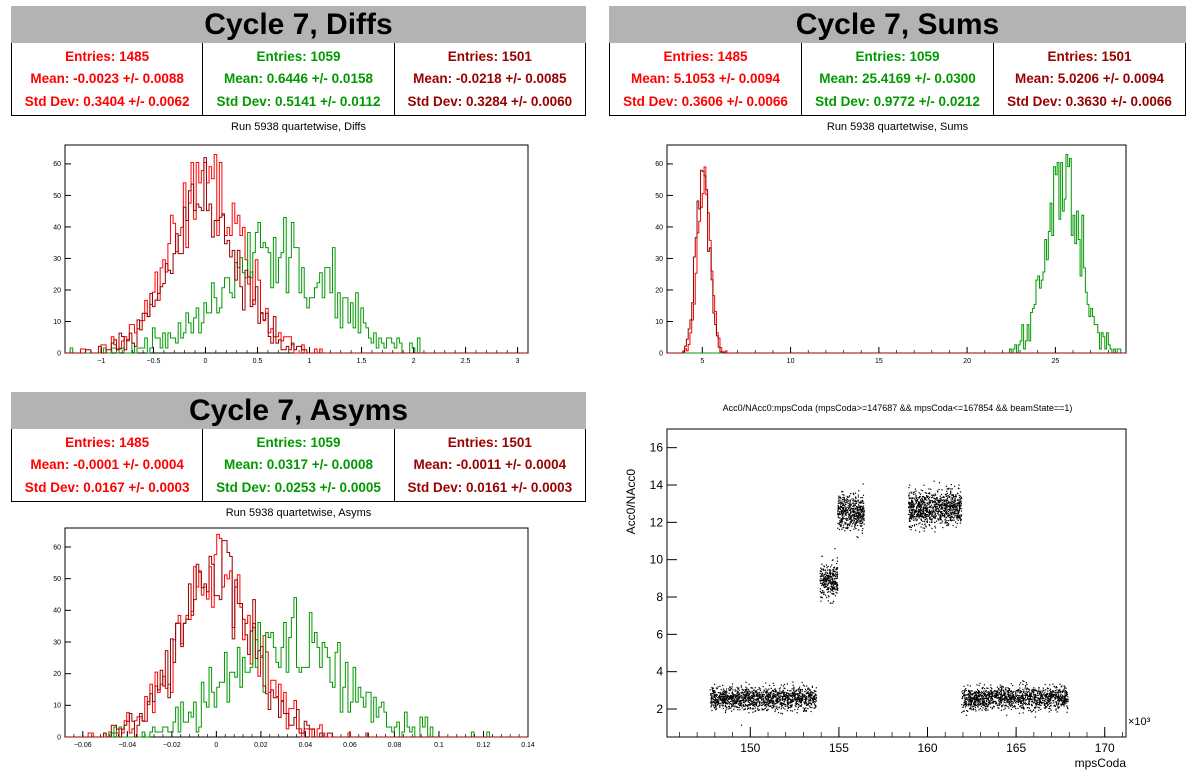 The width and height of the screenshot is (1196, 772). Describe the element at coordinates (57, 227) in the screenshot. I see `y-tick-label-0: 40` at that location.